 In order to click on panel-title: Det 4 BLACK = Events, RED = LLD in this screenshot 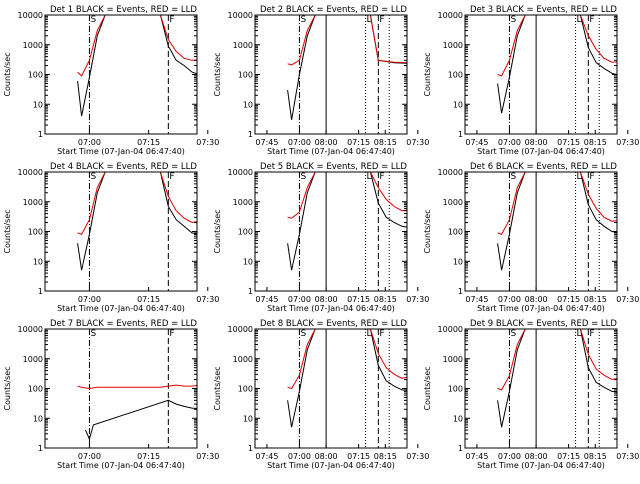, I will do `click(123, 167)`.